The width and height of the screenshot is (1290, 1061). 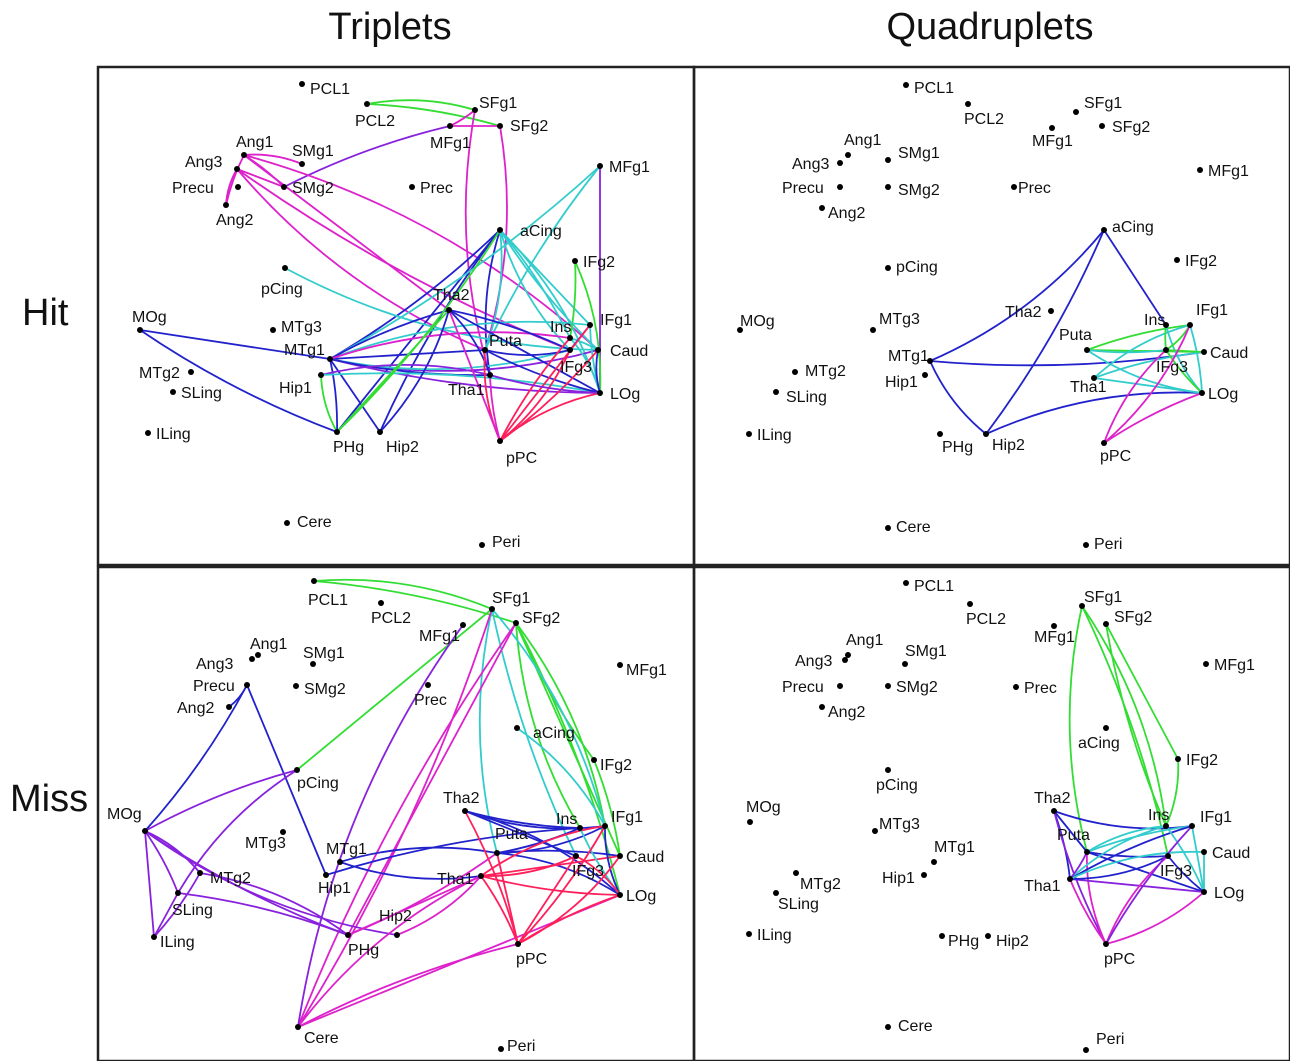 What do you see at coordinates (888, 770) in the screenshot?
I see `node-dot-pcing` at bounding box center [888, 770].